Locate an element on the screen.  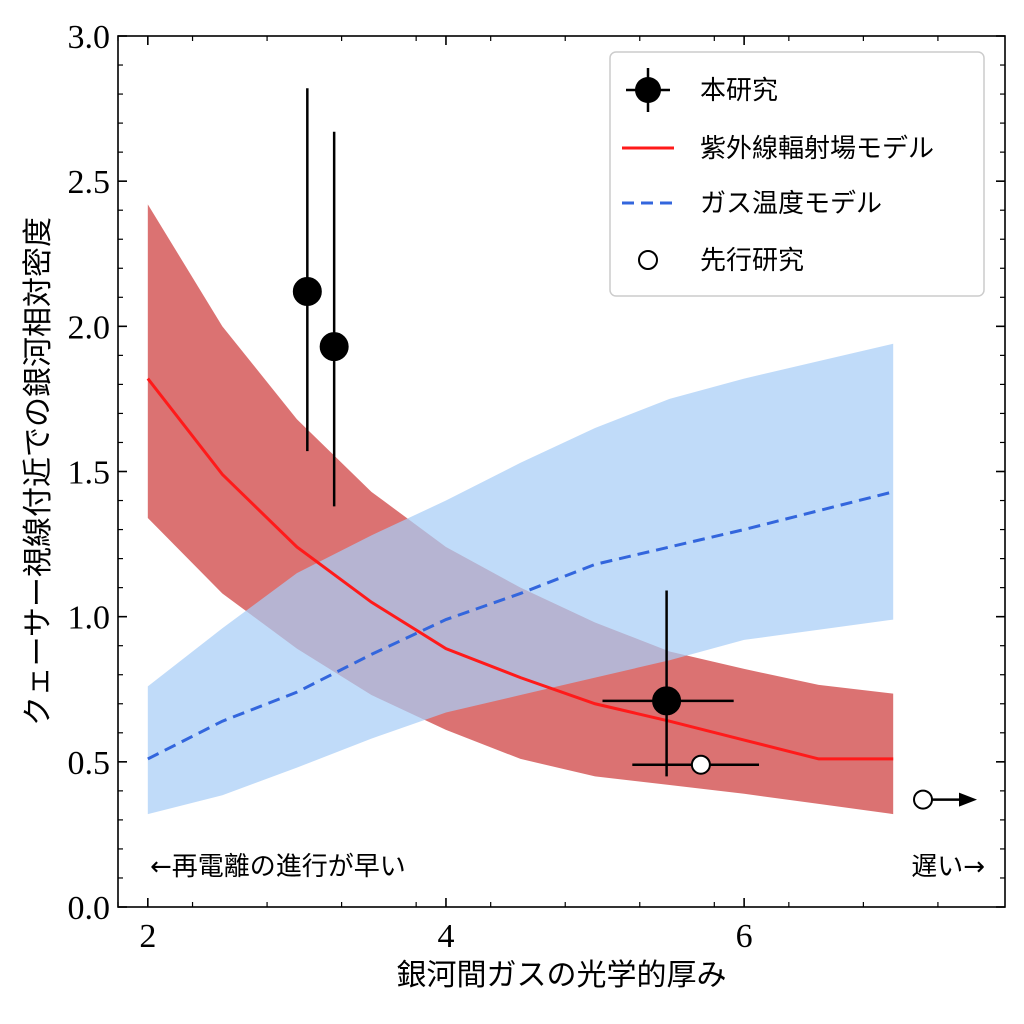
y-tick-label: 1.0 is located at coordinates (89, 618).